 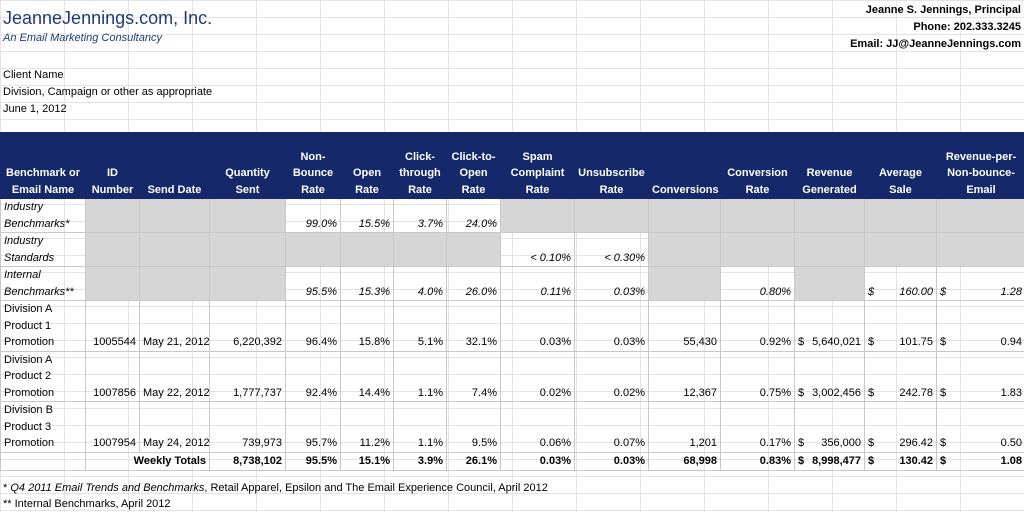 What do you see at coordinates (980, 427) in the screenshot?
I see `table-cell: $0.50` at bounding box center [980, 427].